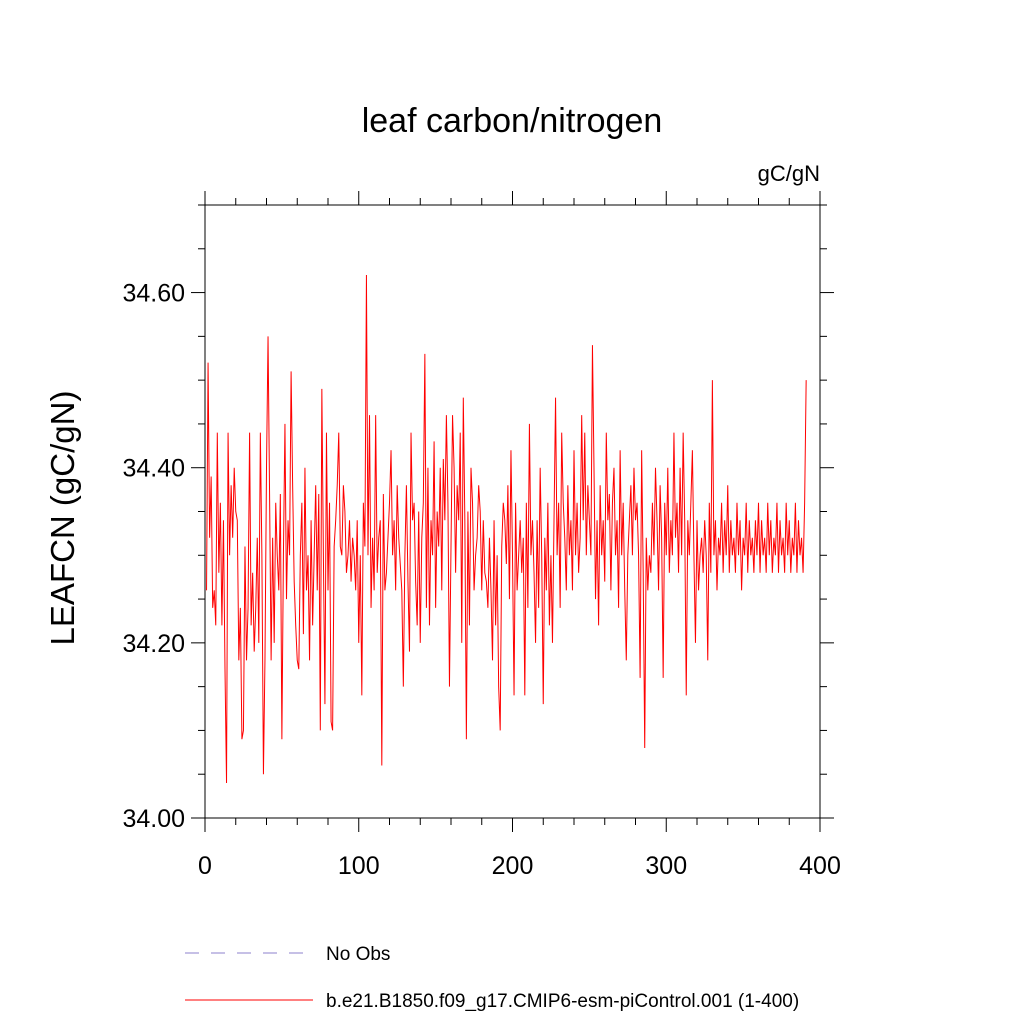  What do you see at coordinates (153, 469) in the screenshot?
I see `y-tick-label: 34.40` at bounding box center [153, 469].